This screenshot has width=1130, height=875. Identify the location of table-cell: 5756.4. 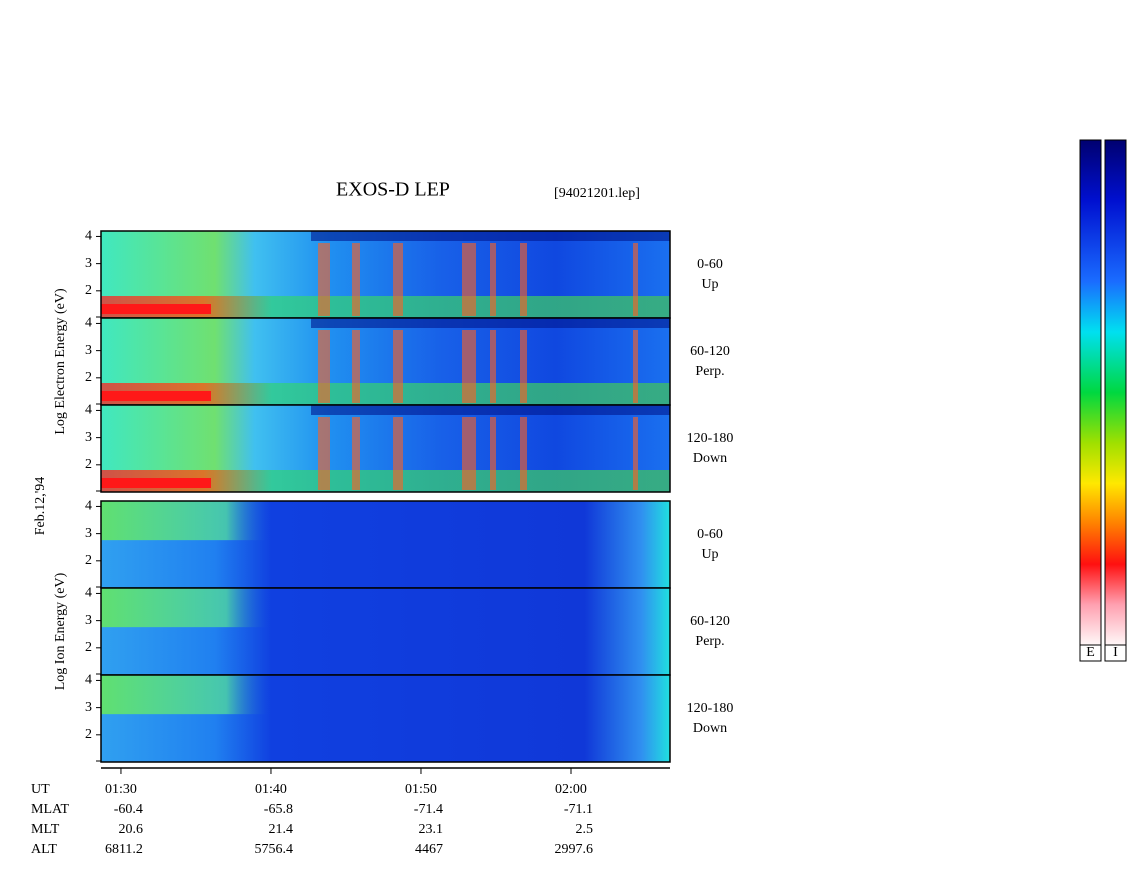
(273, 849).